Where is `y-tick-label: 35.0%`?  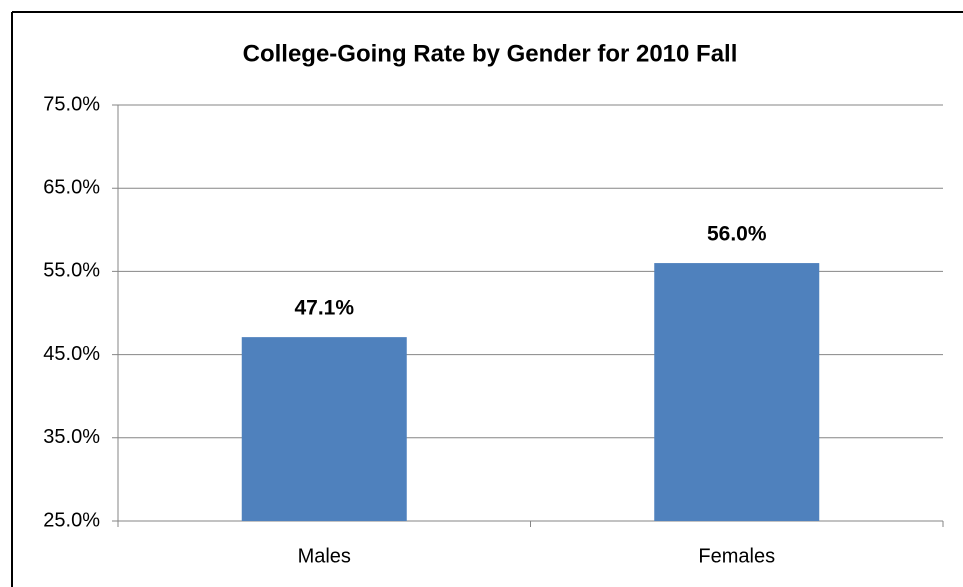 y-tick-label: 35.0% is located at coordinates (71, 437).